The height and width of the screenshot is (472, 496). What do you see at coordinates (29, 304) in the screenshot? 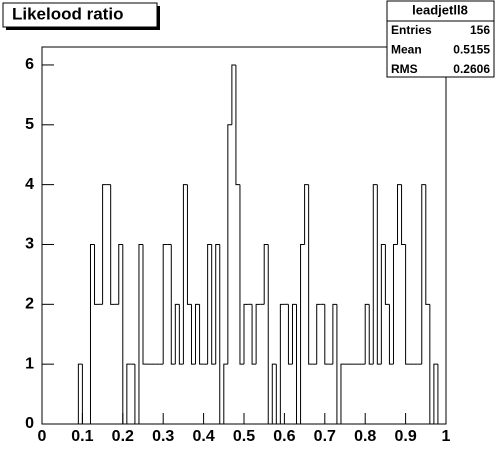
I see `y-tick-label: 2` at bounding box center [29, 304].